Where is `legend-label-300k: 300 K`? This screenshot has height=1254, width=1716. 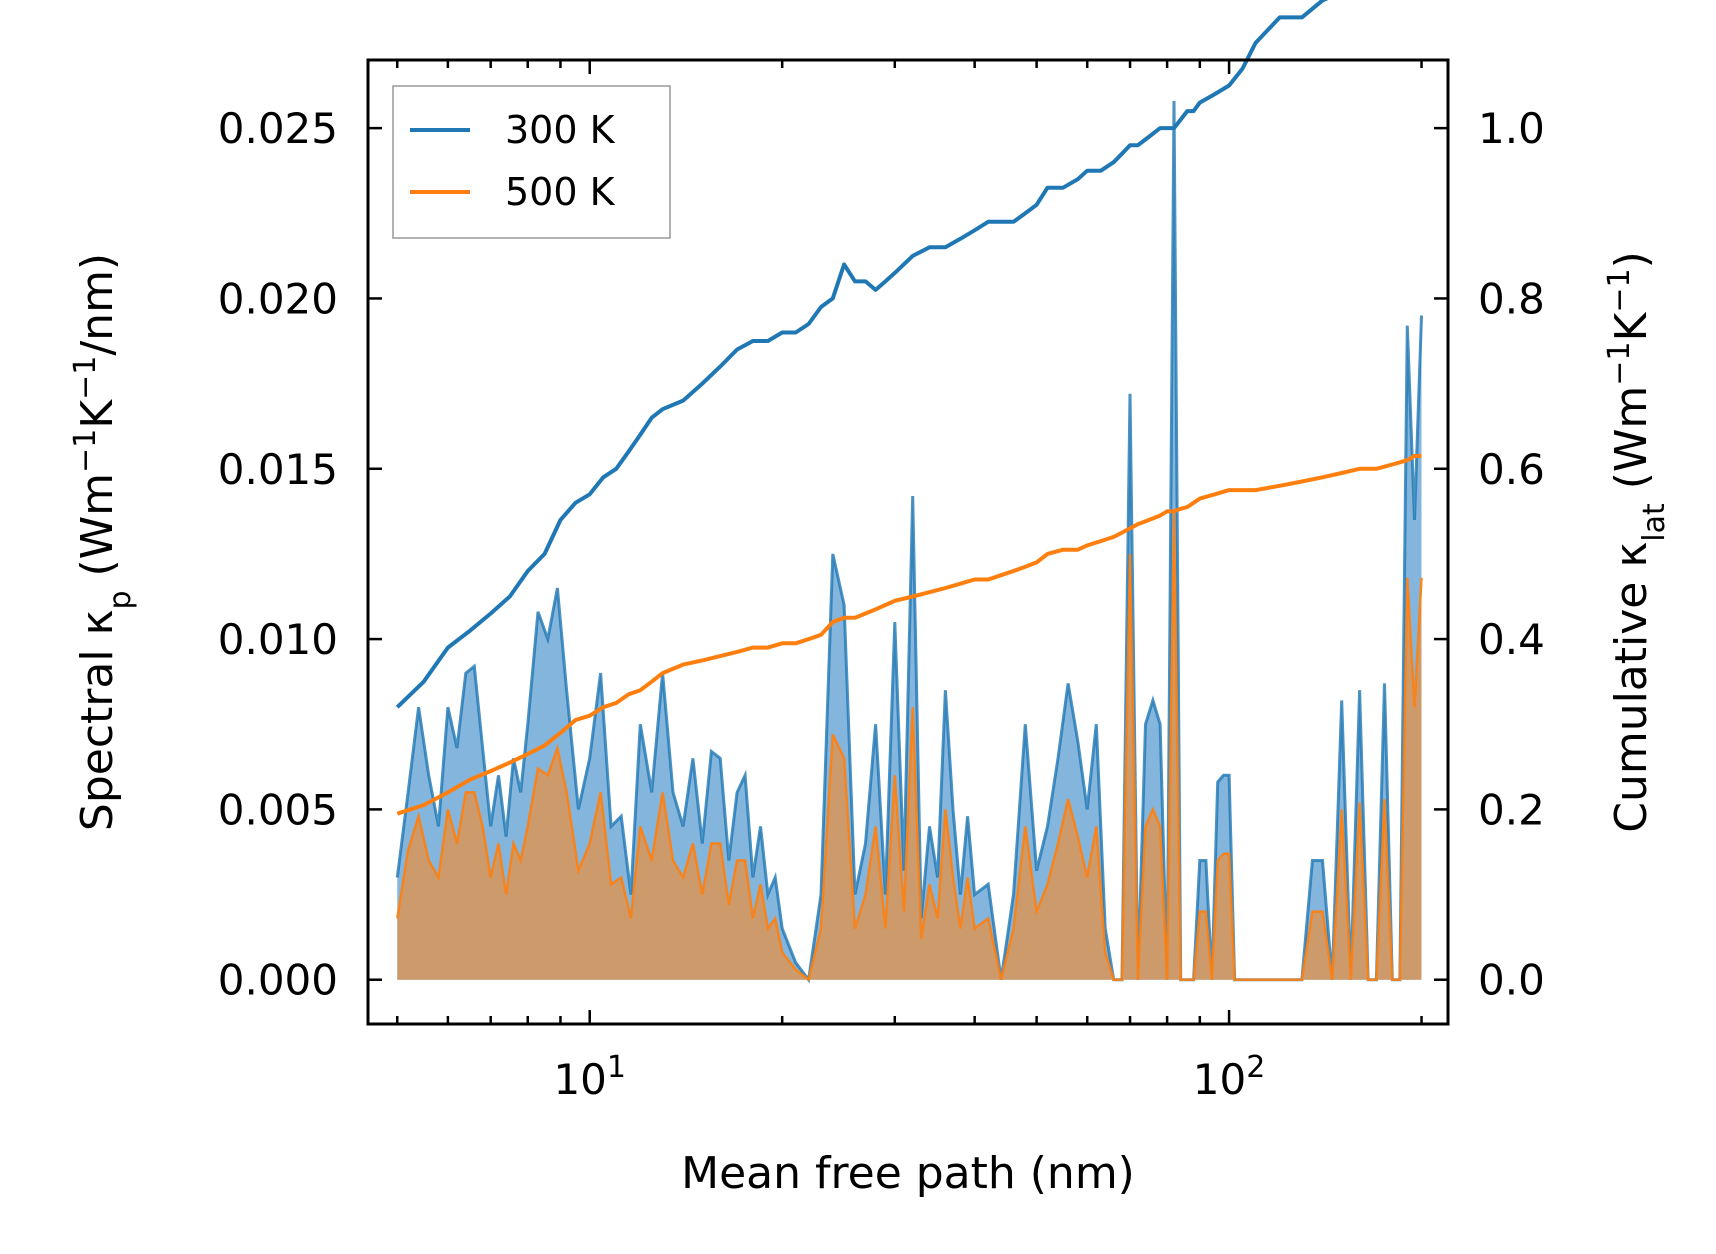 legend-label-300k: 300 K is located at coordinates (560, 130).